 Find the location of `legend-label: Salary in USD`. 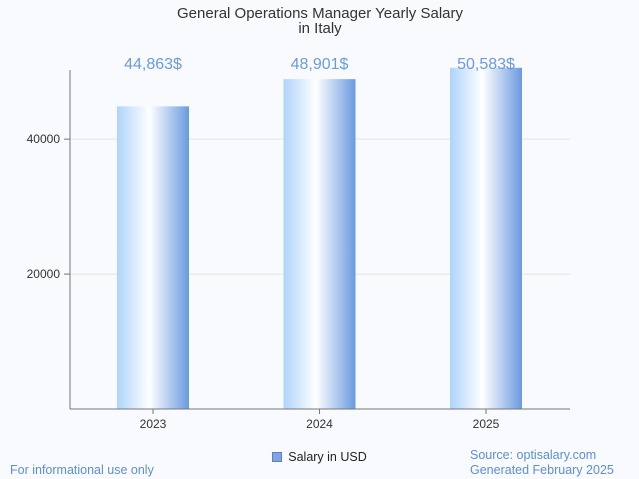

legend-label: Salary in USD is located at coordinates (327, 457).